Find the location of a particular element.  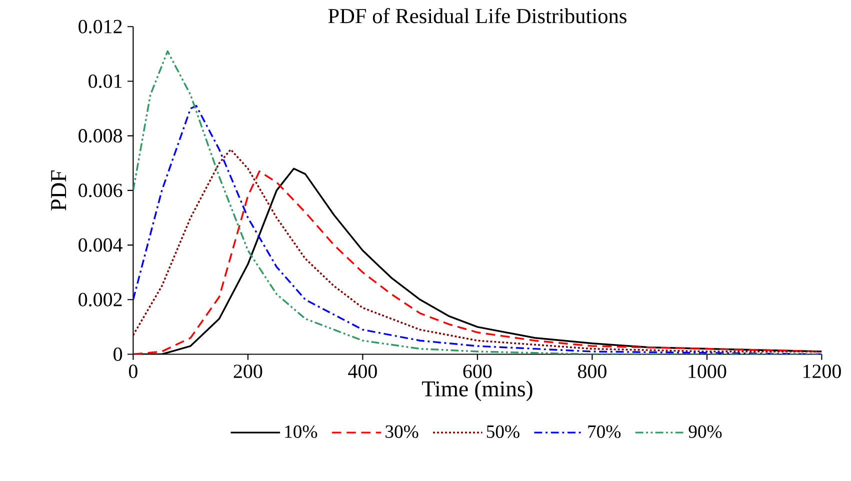

legend-label: 30% is located at coordinates (402, 431).